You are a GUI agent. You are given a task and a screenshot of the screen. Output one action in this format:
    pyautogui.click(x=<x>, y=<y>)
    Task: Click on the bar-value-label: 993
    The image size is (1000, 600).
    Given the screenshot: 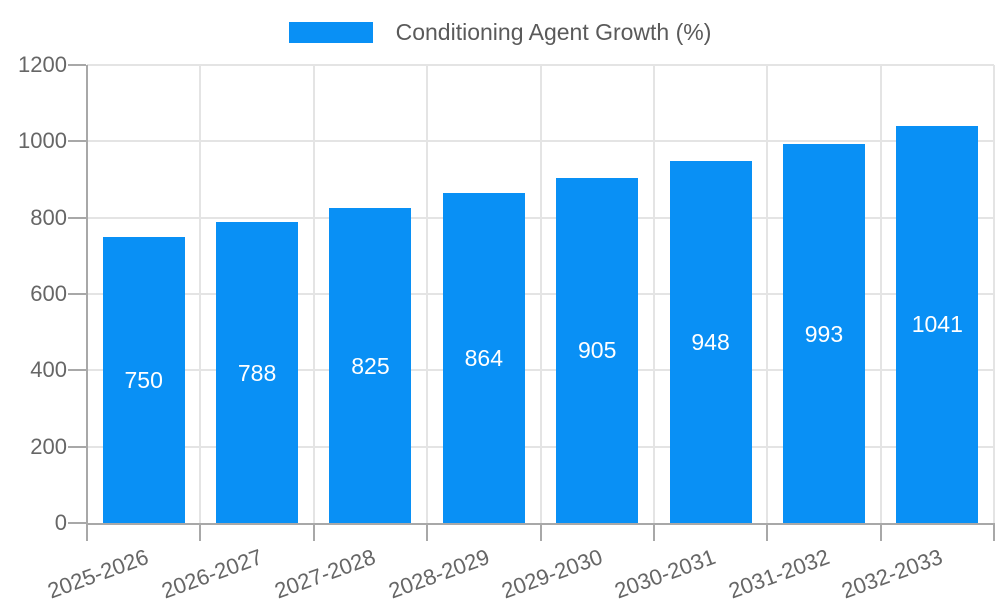 What is the action you would take?
    pyautogui.click(x=824, y=333)
    